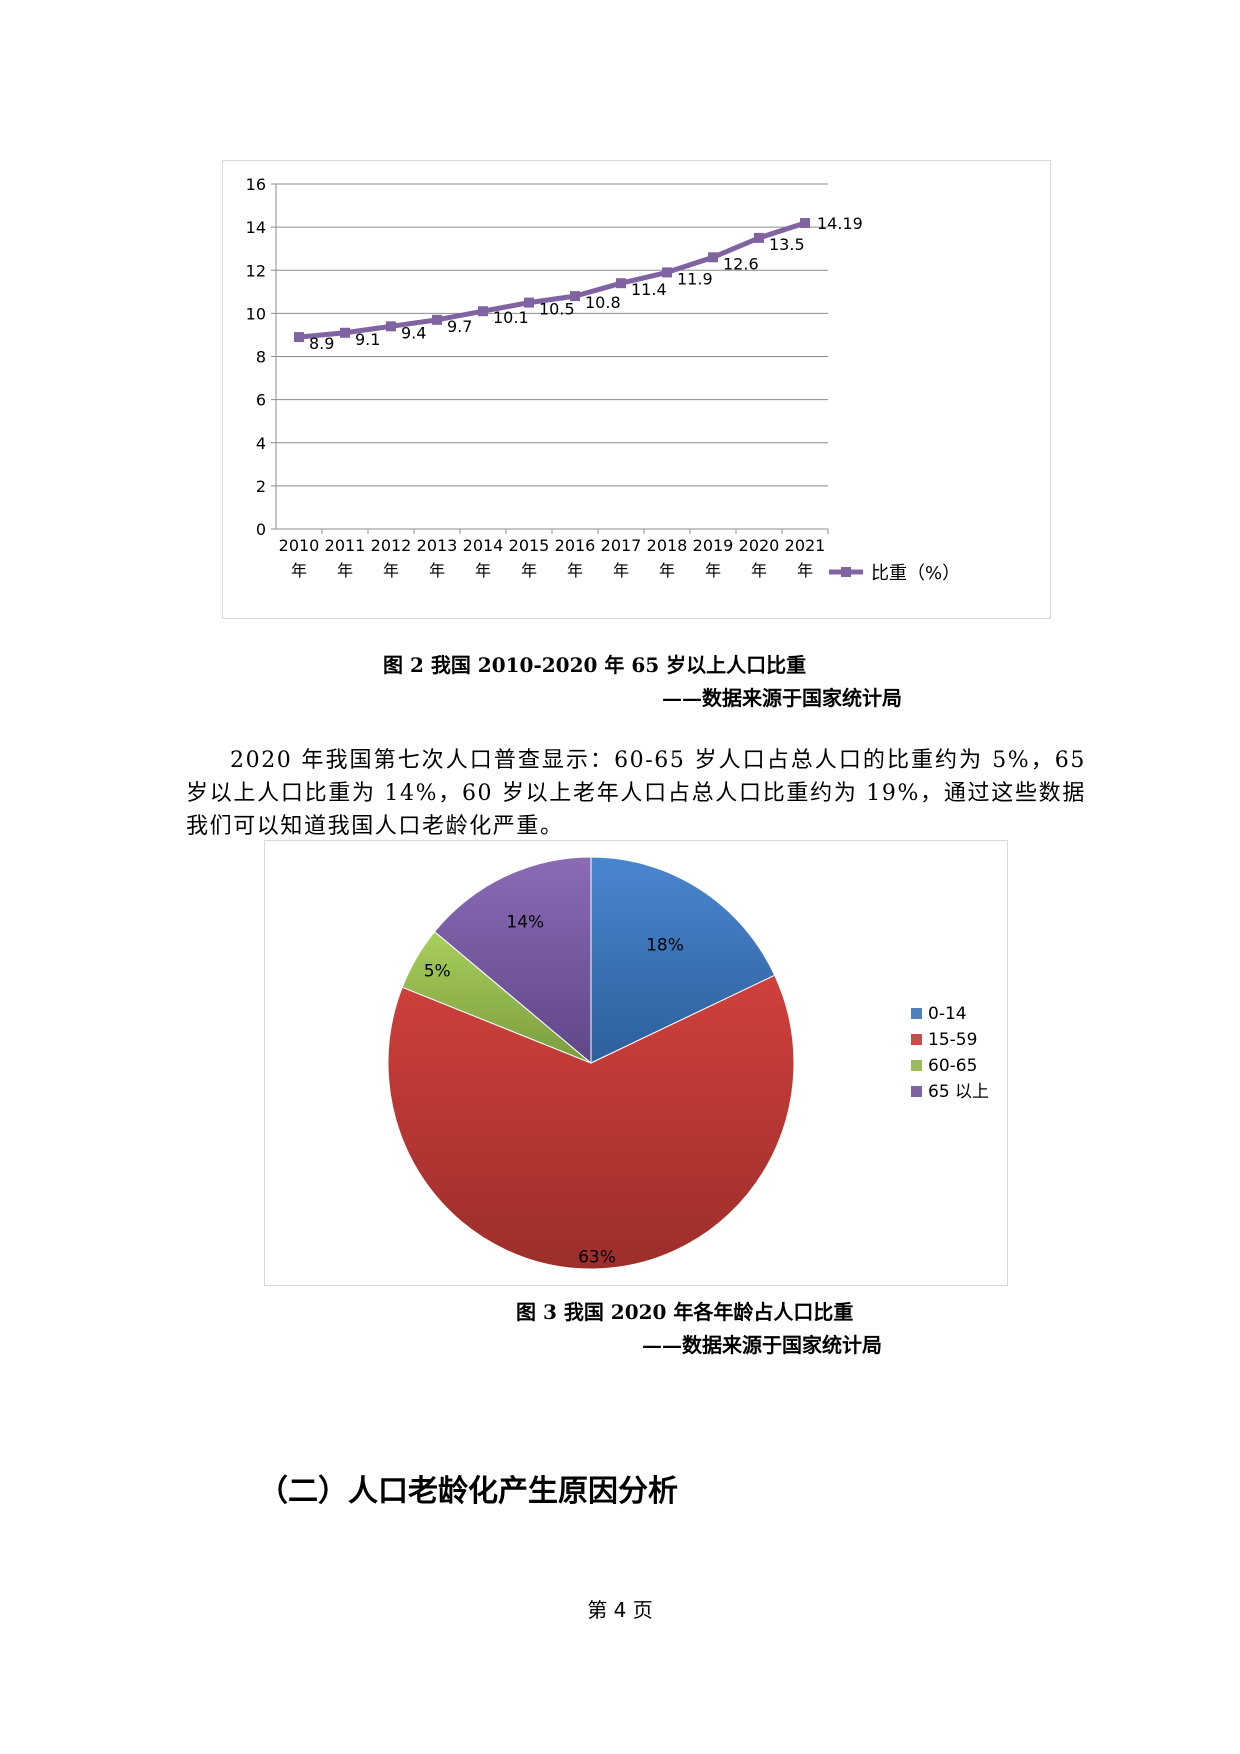 Image resolution: width=1240 pixels, height=1754 pixels. What do you see at coordinates (345, 558) in the screenshot?
I see `x-tick-label: 2011 年` at bounding box center [345, 558].